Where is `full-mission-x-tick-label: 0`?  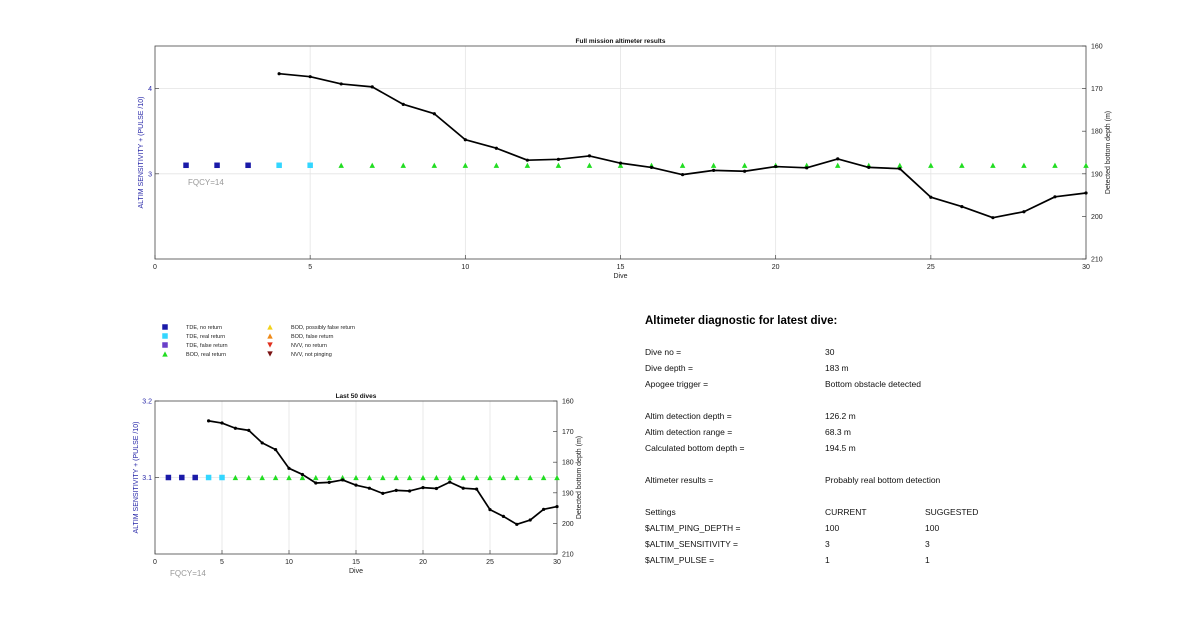
full-mission-x-tick-label: 0 is located at coordinates (155, 267).